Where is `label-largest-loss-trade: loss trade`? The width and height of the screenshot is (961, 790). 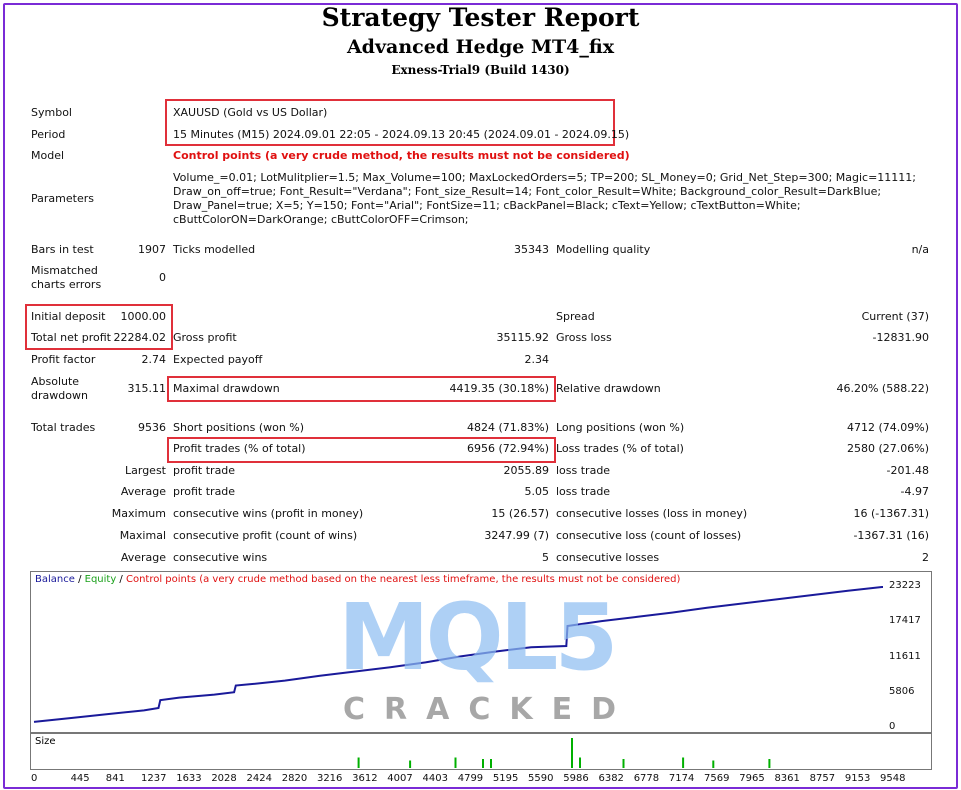
label-largest-loss-trade: loss trade is located at coordinates (583, 470).